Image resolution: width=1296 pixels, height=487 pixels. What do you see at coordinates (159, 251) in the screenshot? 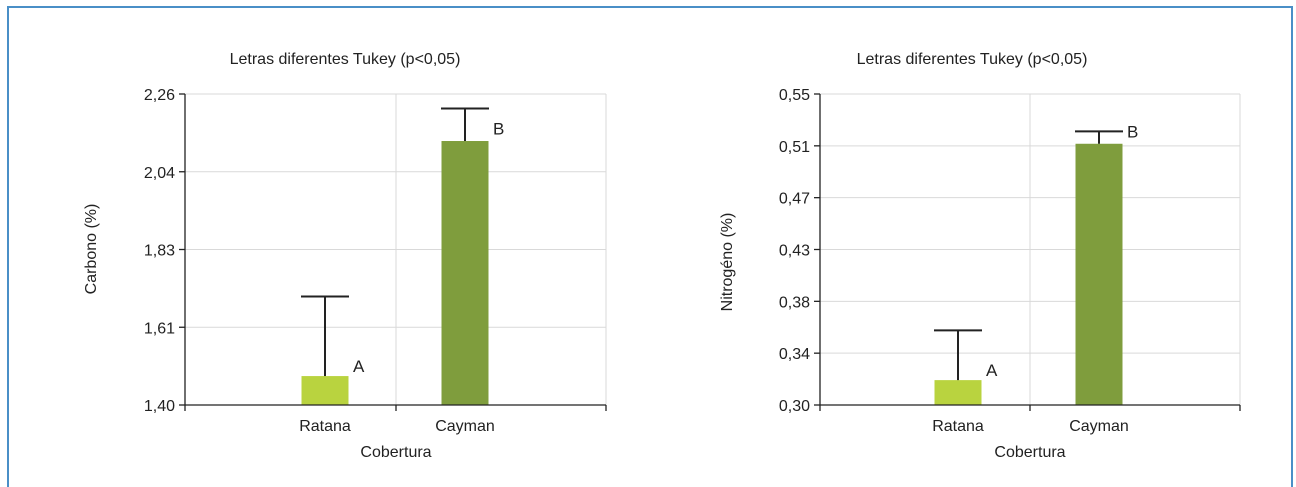
I see `y-tick-label: 1,83` at bounding box center [159, 251].